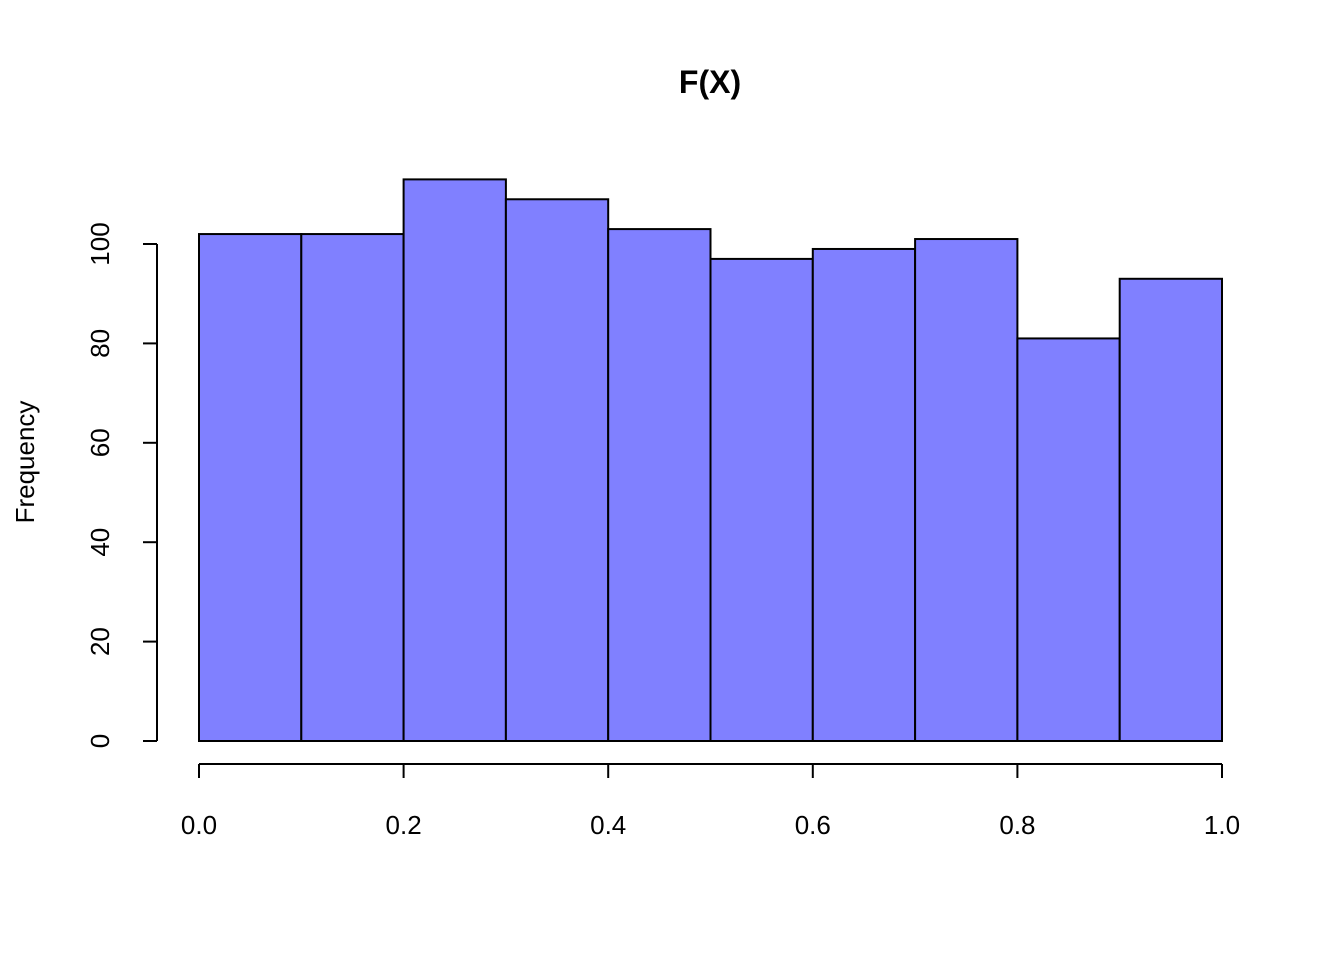 The image size is (1344, 960). Describe the element at coordinates (121, 485) in the screenshot. I see `y-axis: 0 20 40 60 80 100` at that location.